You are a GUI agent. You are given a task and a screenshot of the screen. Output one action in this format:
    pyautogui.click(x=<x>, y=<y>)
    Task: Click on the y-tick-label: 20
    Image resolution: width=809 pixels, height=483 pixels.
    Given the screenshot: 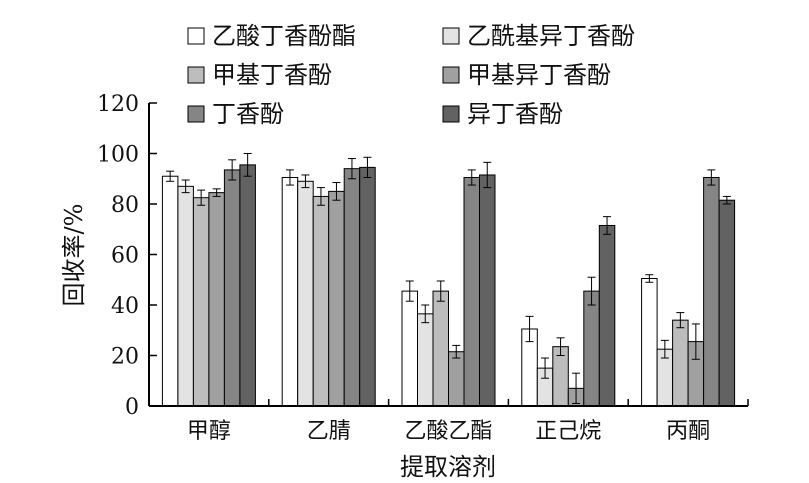 What is the action you would take?
    pyautogui.click(x=125, y=357)
    